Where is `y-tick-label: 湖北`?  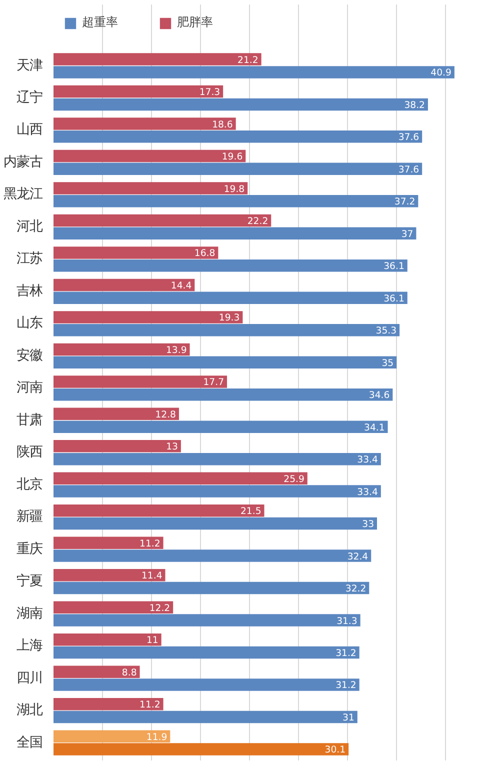 y-tick-label: 湖北 is located at coordinates (29, 710).